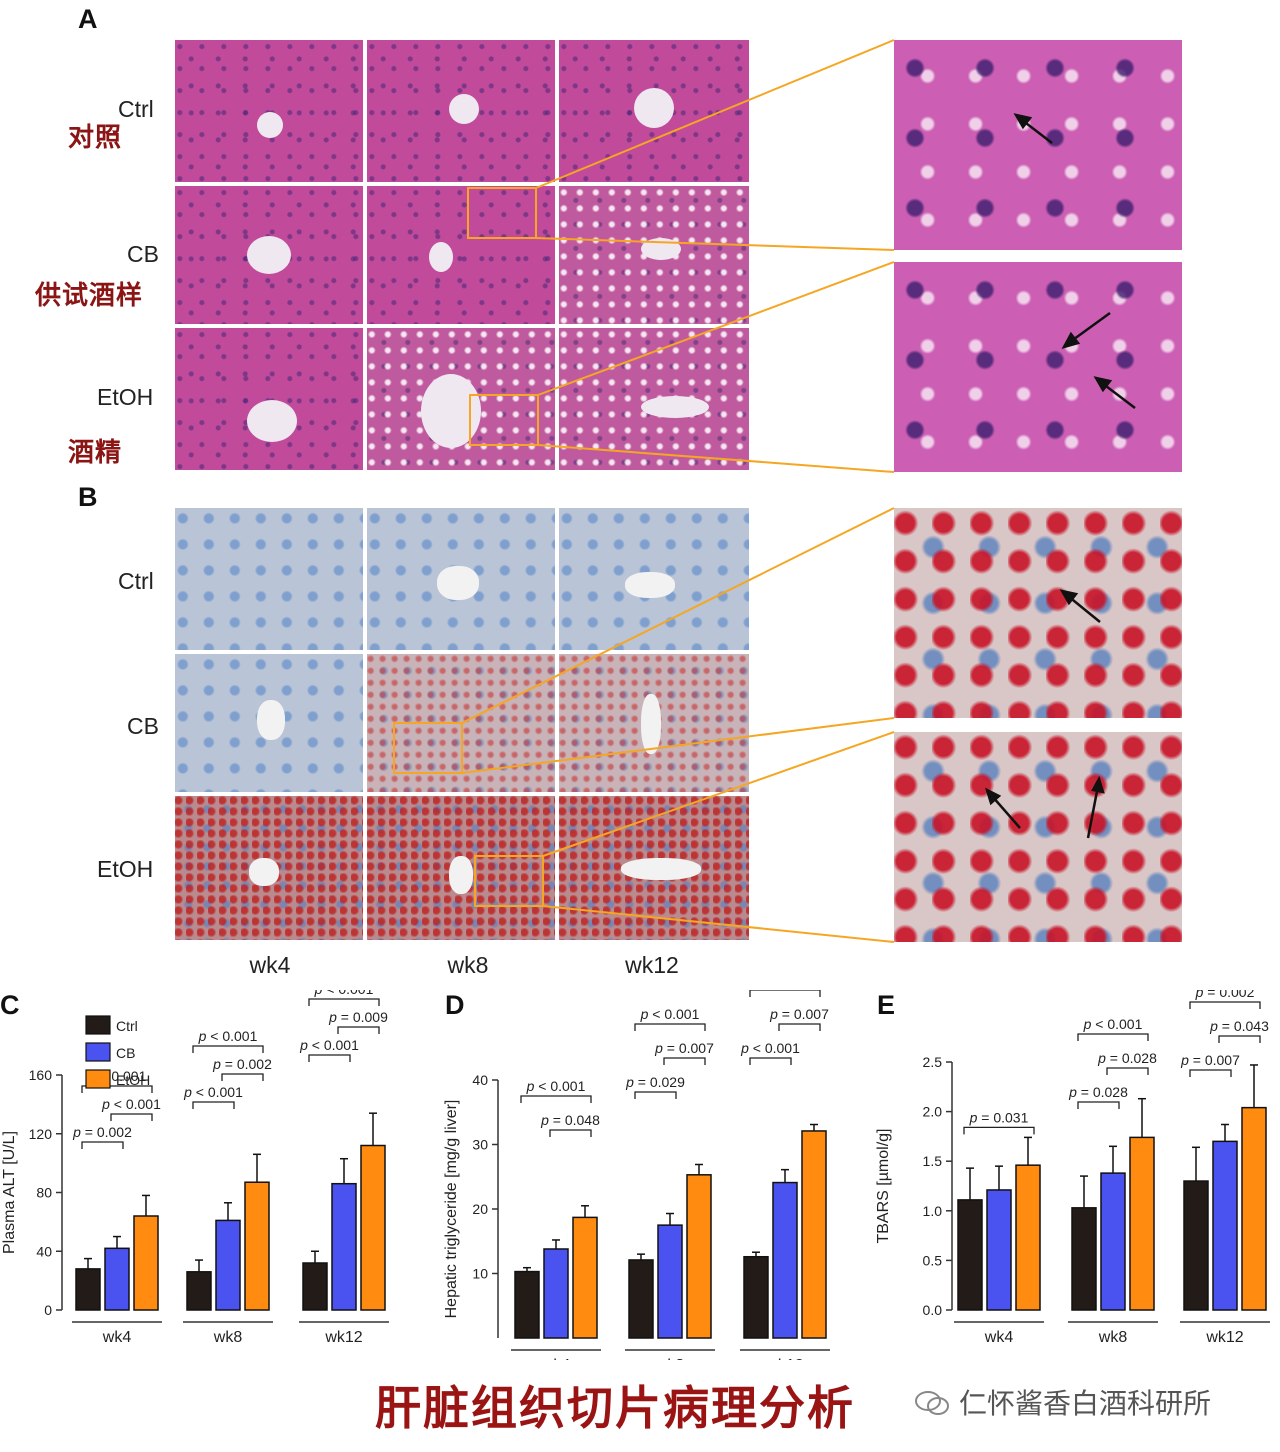  What do you see at coordinates (1127, 1058) in the screenshot?
I see `significance-label: p = 0.028` at bounding box center [1127, 1058].